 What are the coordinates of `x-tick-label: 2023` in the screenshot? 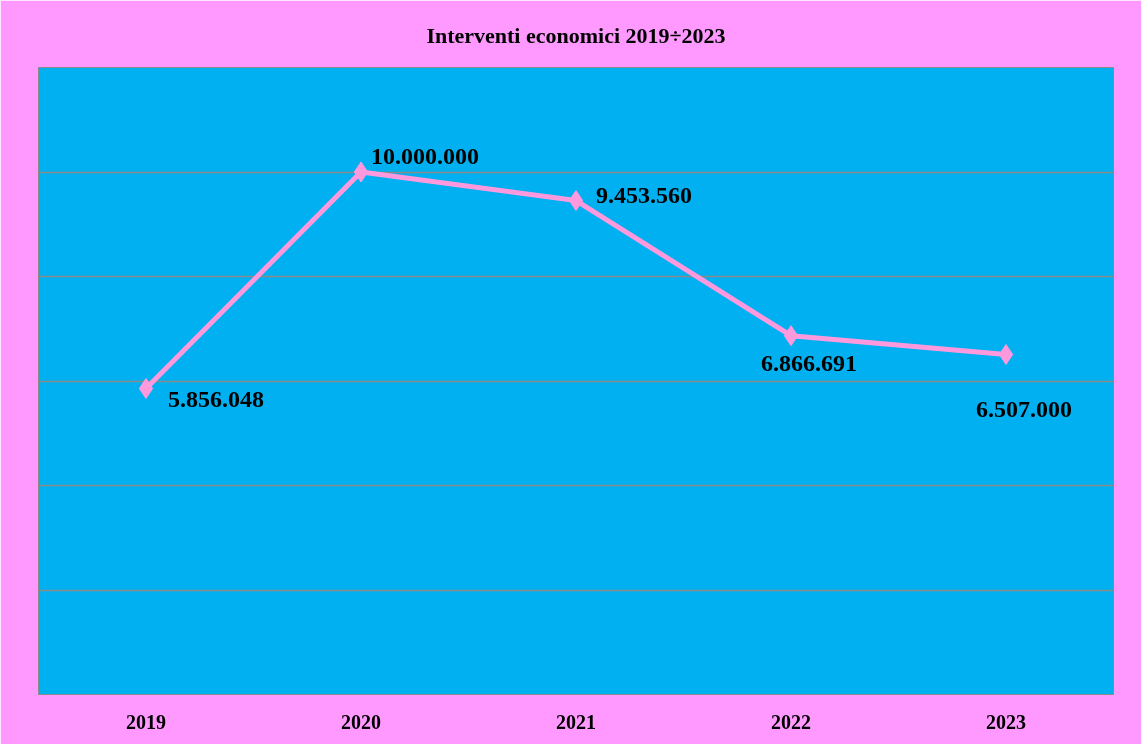 It's located at (1006, 721).